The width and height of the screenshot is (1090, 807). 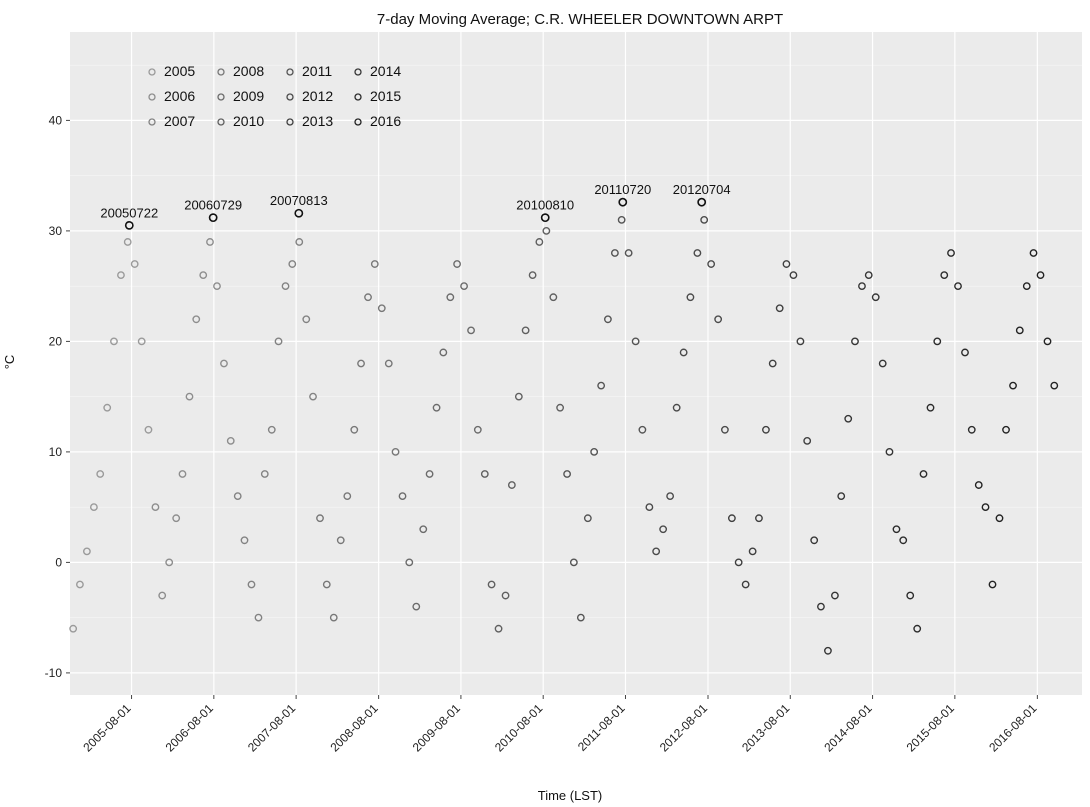 What do you see at coordinates (358, 122) in the screenshot?
I see `legend-key-2016` at bounding box center [358, 122].